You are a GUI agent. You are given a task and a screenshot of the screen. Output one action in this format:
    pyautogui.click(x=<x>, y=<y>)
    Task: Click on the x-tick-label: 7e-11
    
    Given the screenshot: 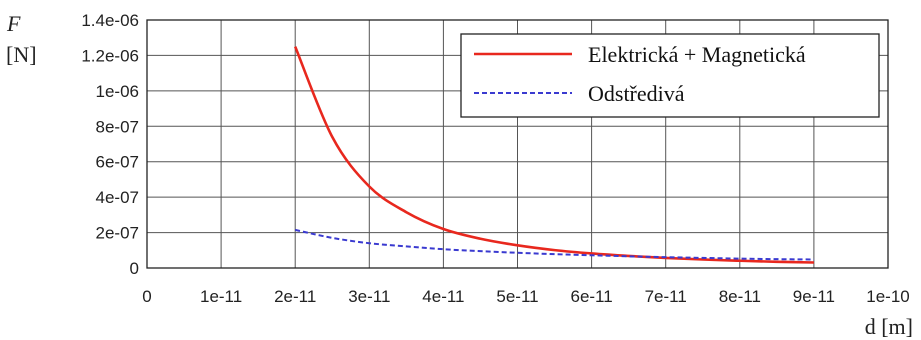 What is the action you would take?
    pyautogui.click(x=666, y=296)
    